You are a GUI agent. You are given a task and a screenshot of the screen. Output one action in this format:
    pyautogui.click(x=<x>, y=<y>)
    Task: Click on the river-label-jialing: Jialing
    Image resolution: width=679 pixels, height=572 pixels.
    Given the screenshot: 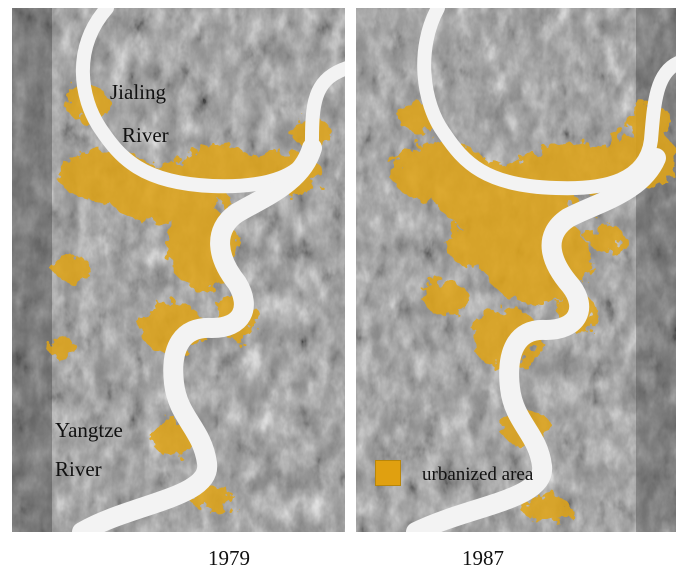 What is the action you would take?
    pyautogui.click(x=138, y=92)
    